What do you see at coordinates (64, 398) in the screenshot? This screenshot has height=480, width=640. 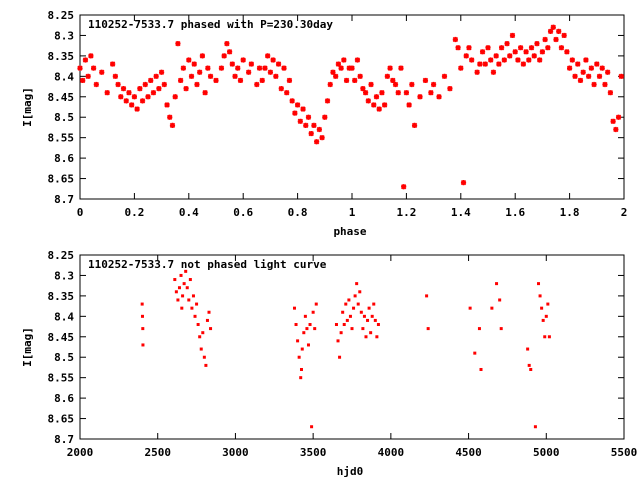 I see `unphased-y-tick-label: 8.6` at bounding box center [64, 398].